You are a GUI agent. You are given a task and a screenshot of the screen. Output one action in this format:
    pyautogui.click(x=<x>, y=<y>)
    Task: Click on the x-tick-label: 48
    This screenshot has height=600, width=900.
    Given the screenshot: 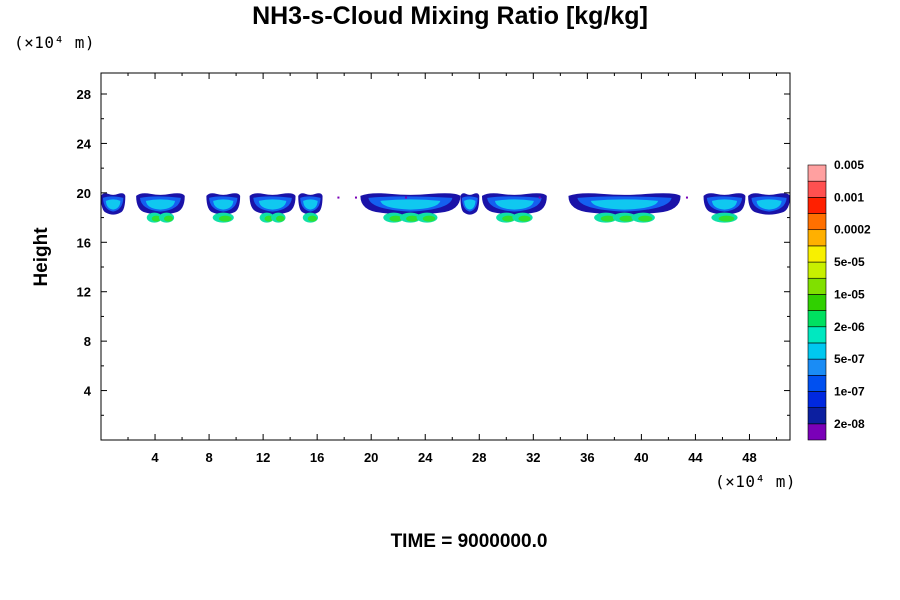 What is the action you would take?
    pyautogui.click(x=749, y=457)
    